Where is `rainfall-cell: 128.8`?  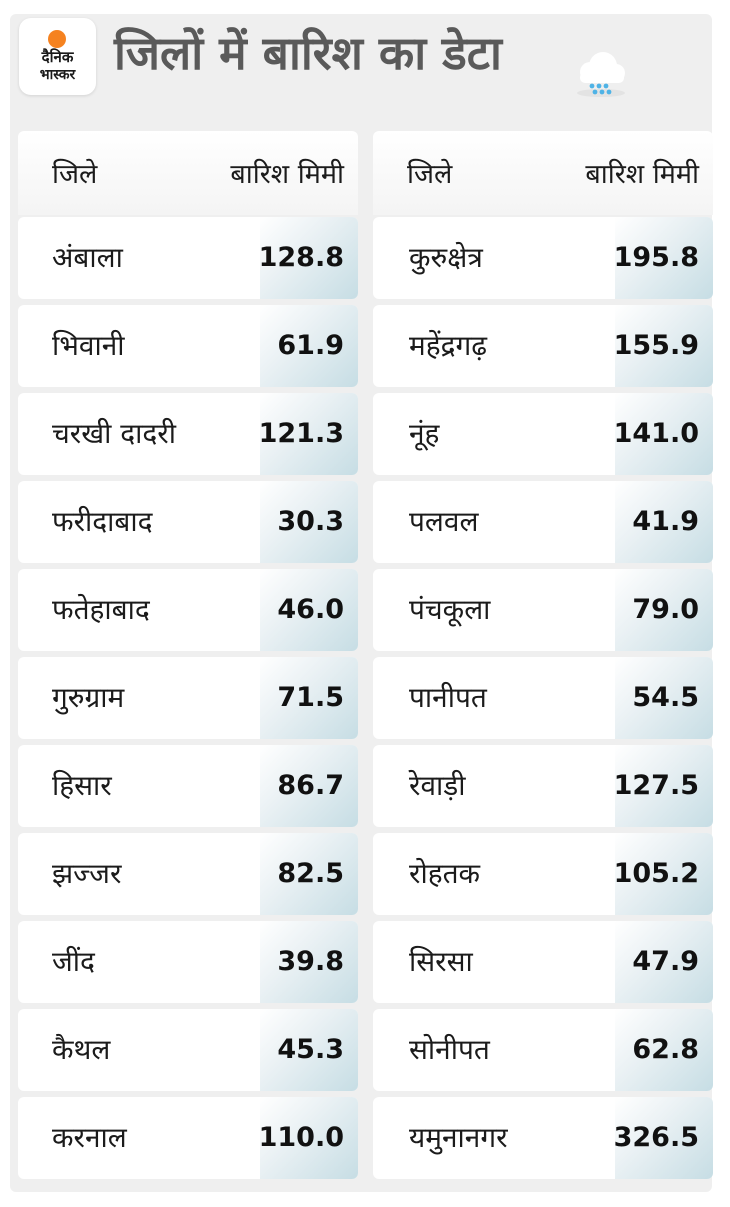 rainfall-cell: 128.8 is located at coordinates (308, 258).